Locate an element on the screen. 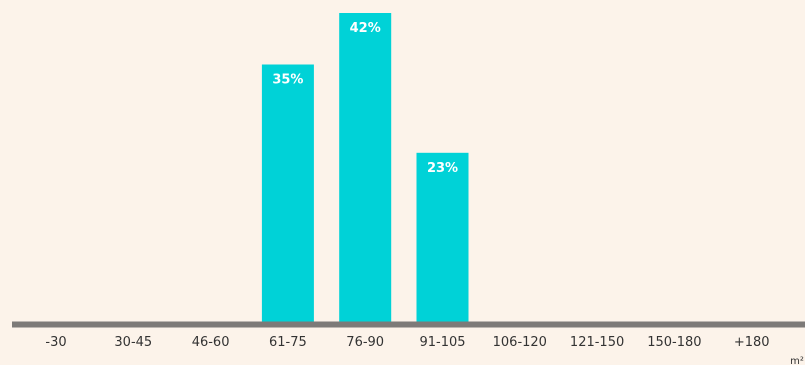 This screenshot has width=805, height=365. x-tick-label--30: -30 is located at coordinates (55, 342).